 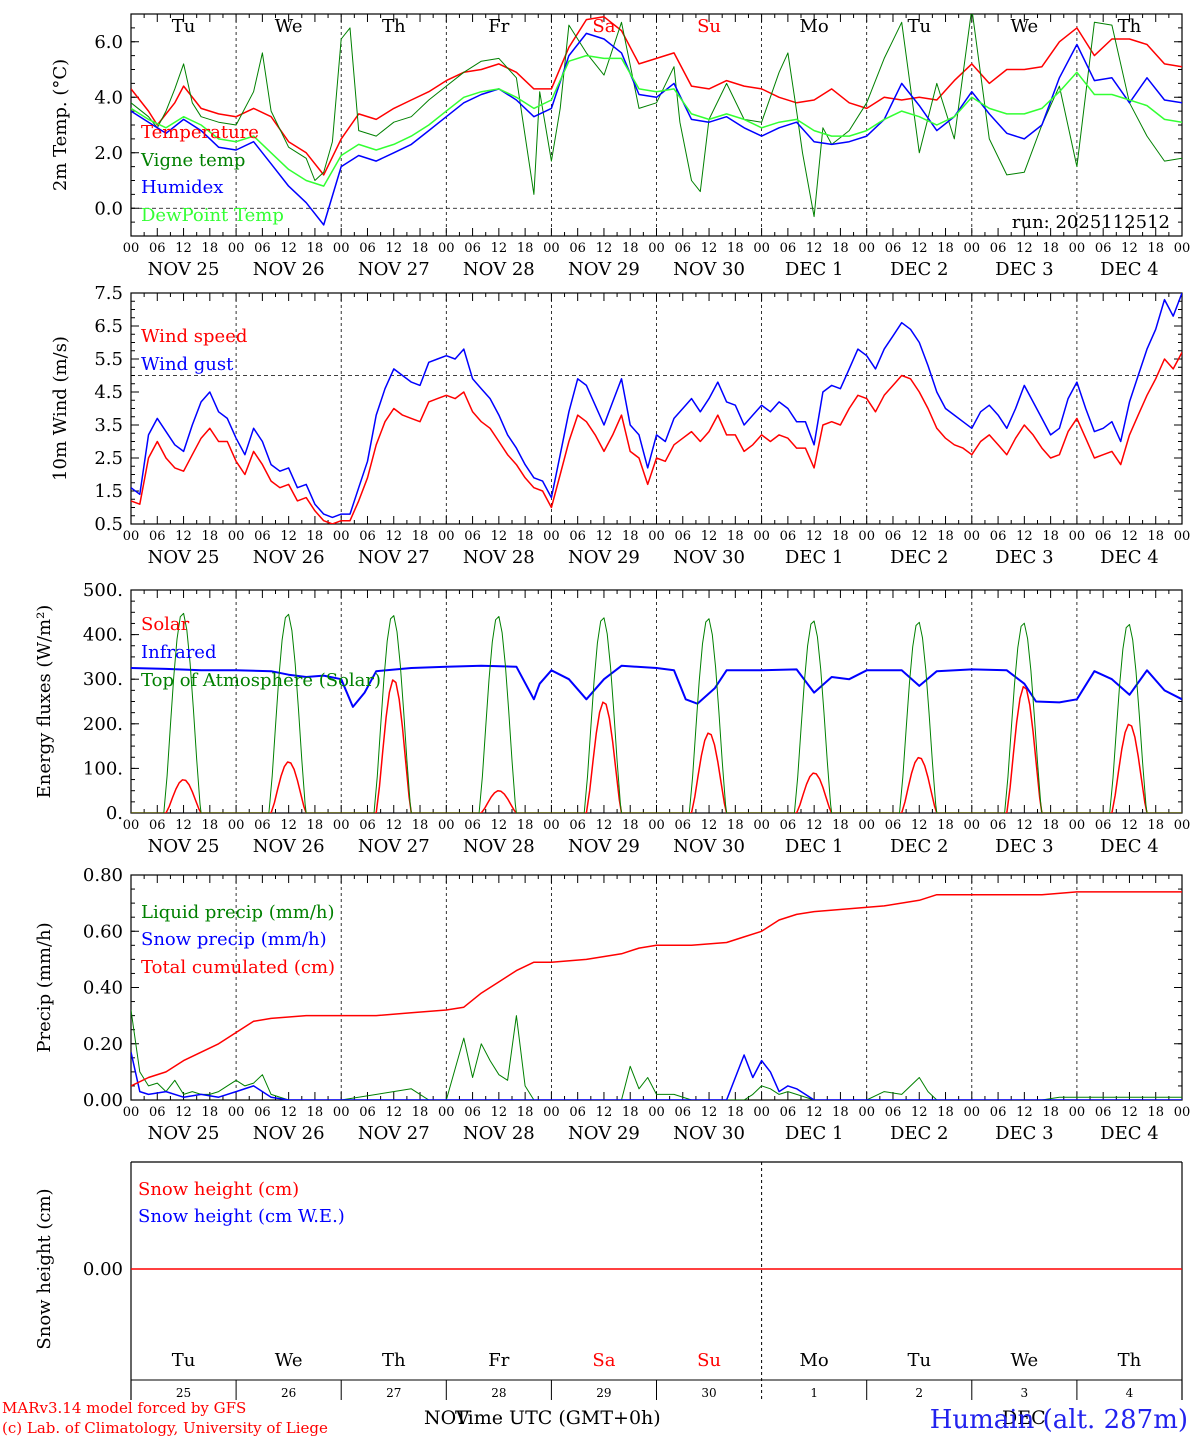 What do you see at coordinates (709, 1133) in the screenshot?
I see `date-label: NOV 30` at bounding box center [709, 1133].